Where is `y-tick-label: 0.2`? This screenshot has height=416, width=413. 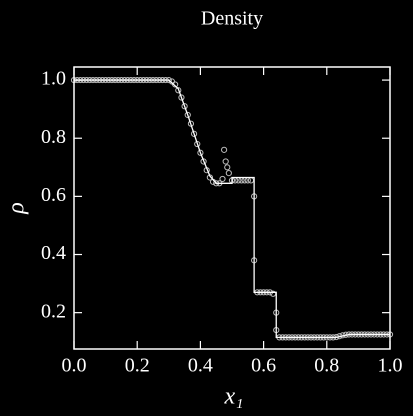 y-tick-label: 0.2 is located at coordinates (53, 311).